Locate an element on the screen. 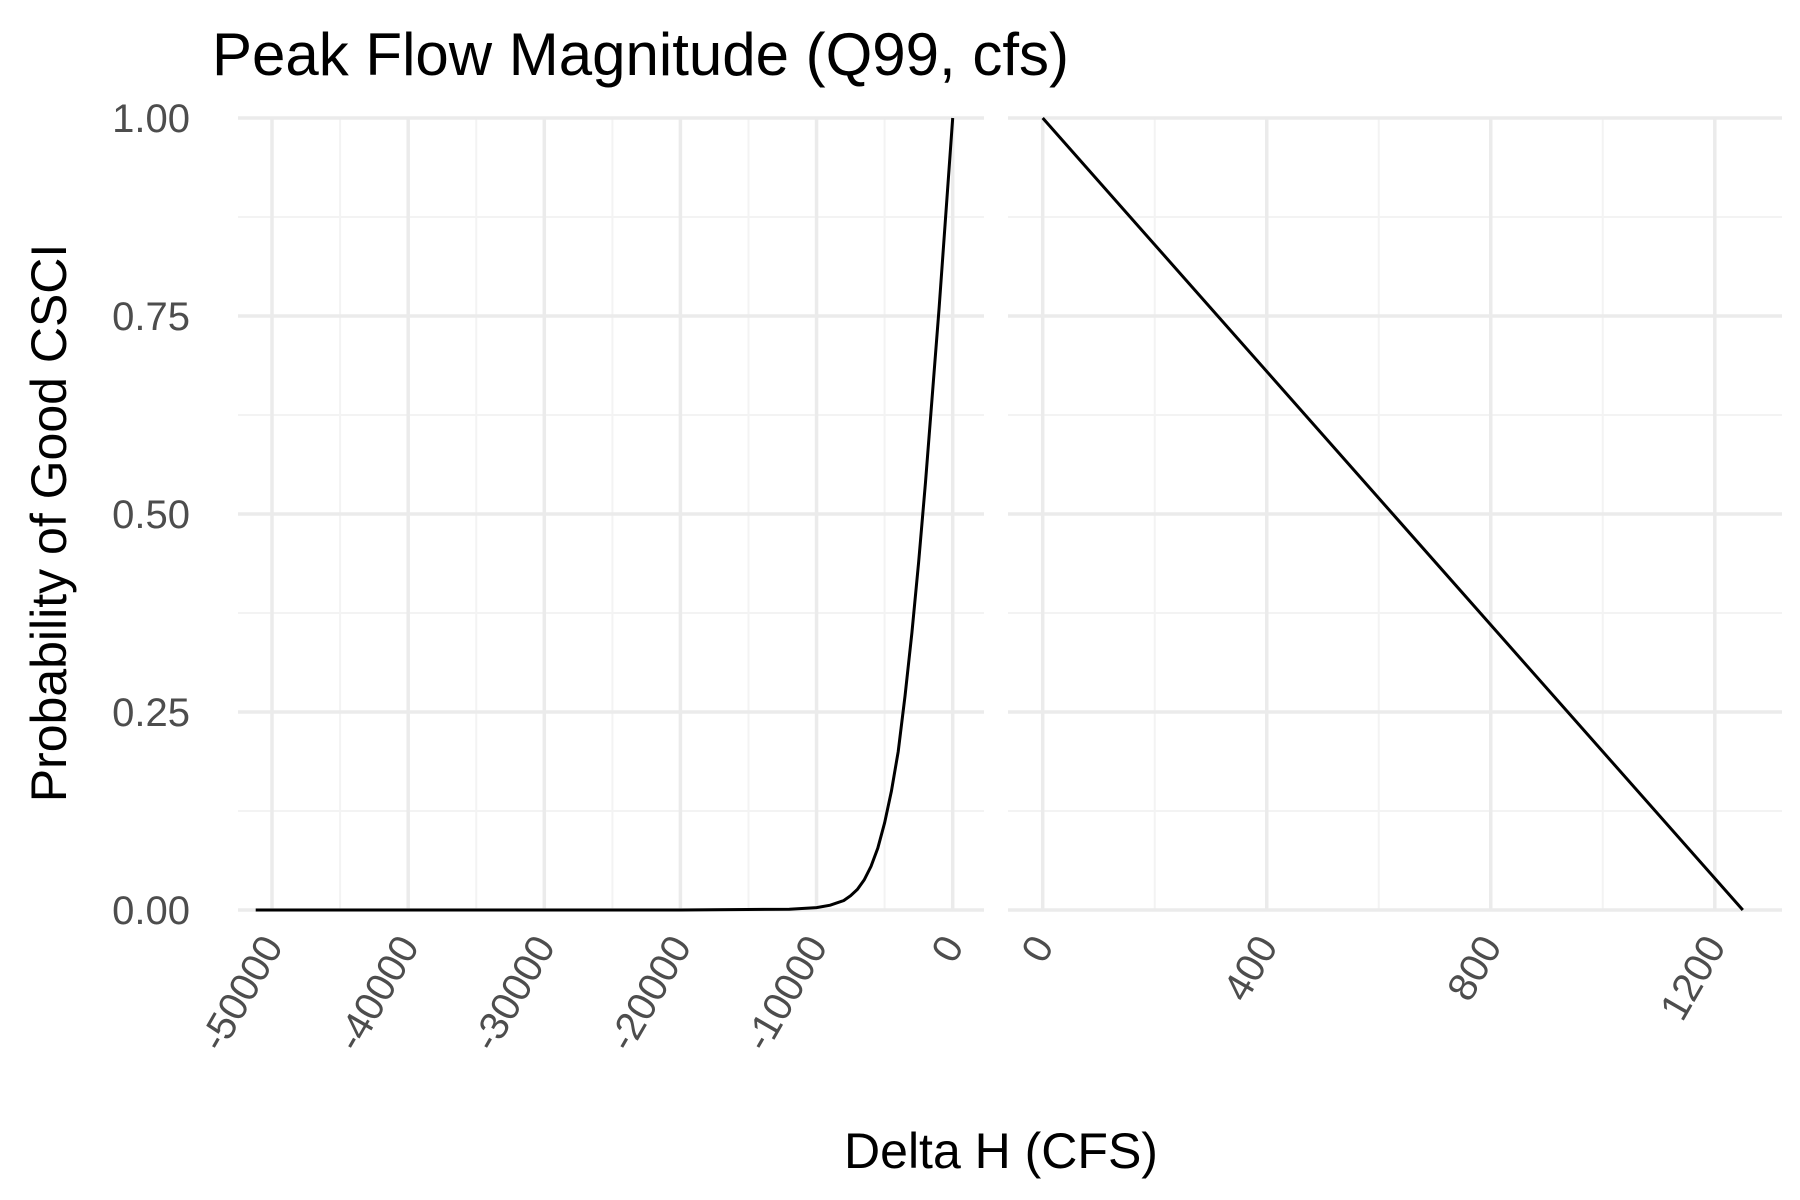  y-tick-label: 0.00 is located at coordinates (151, 911).